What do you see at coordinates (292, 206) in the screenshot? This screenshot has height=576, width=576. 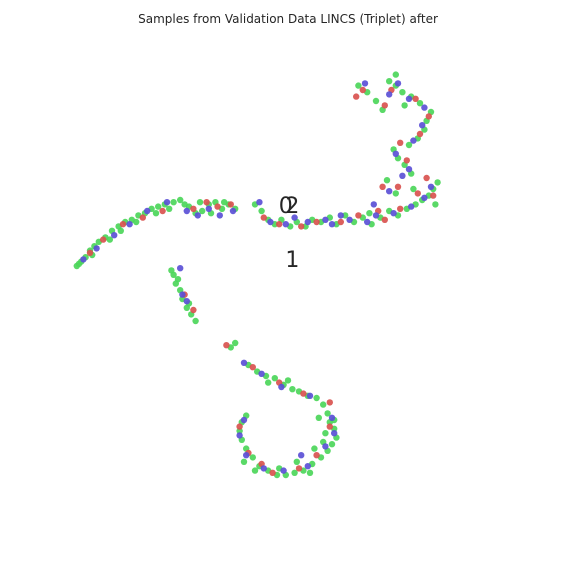 I see `cluster-label: 2` at bounding box center [292, 206].